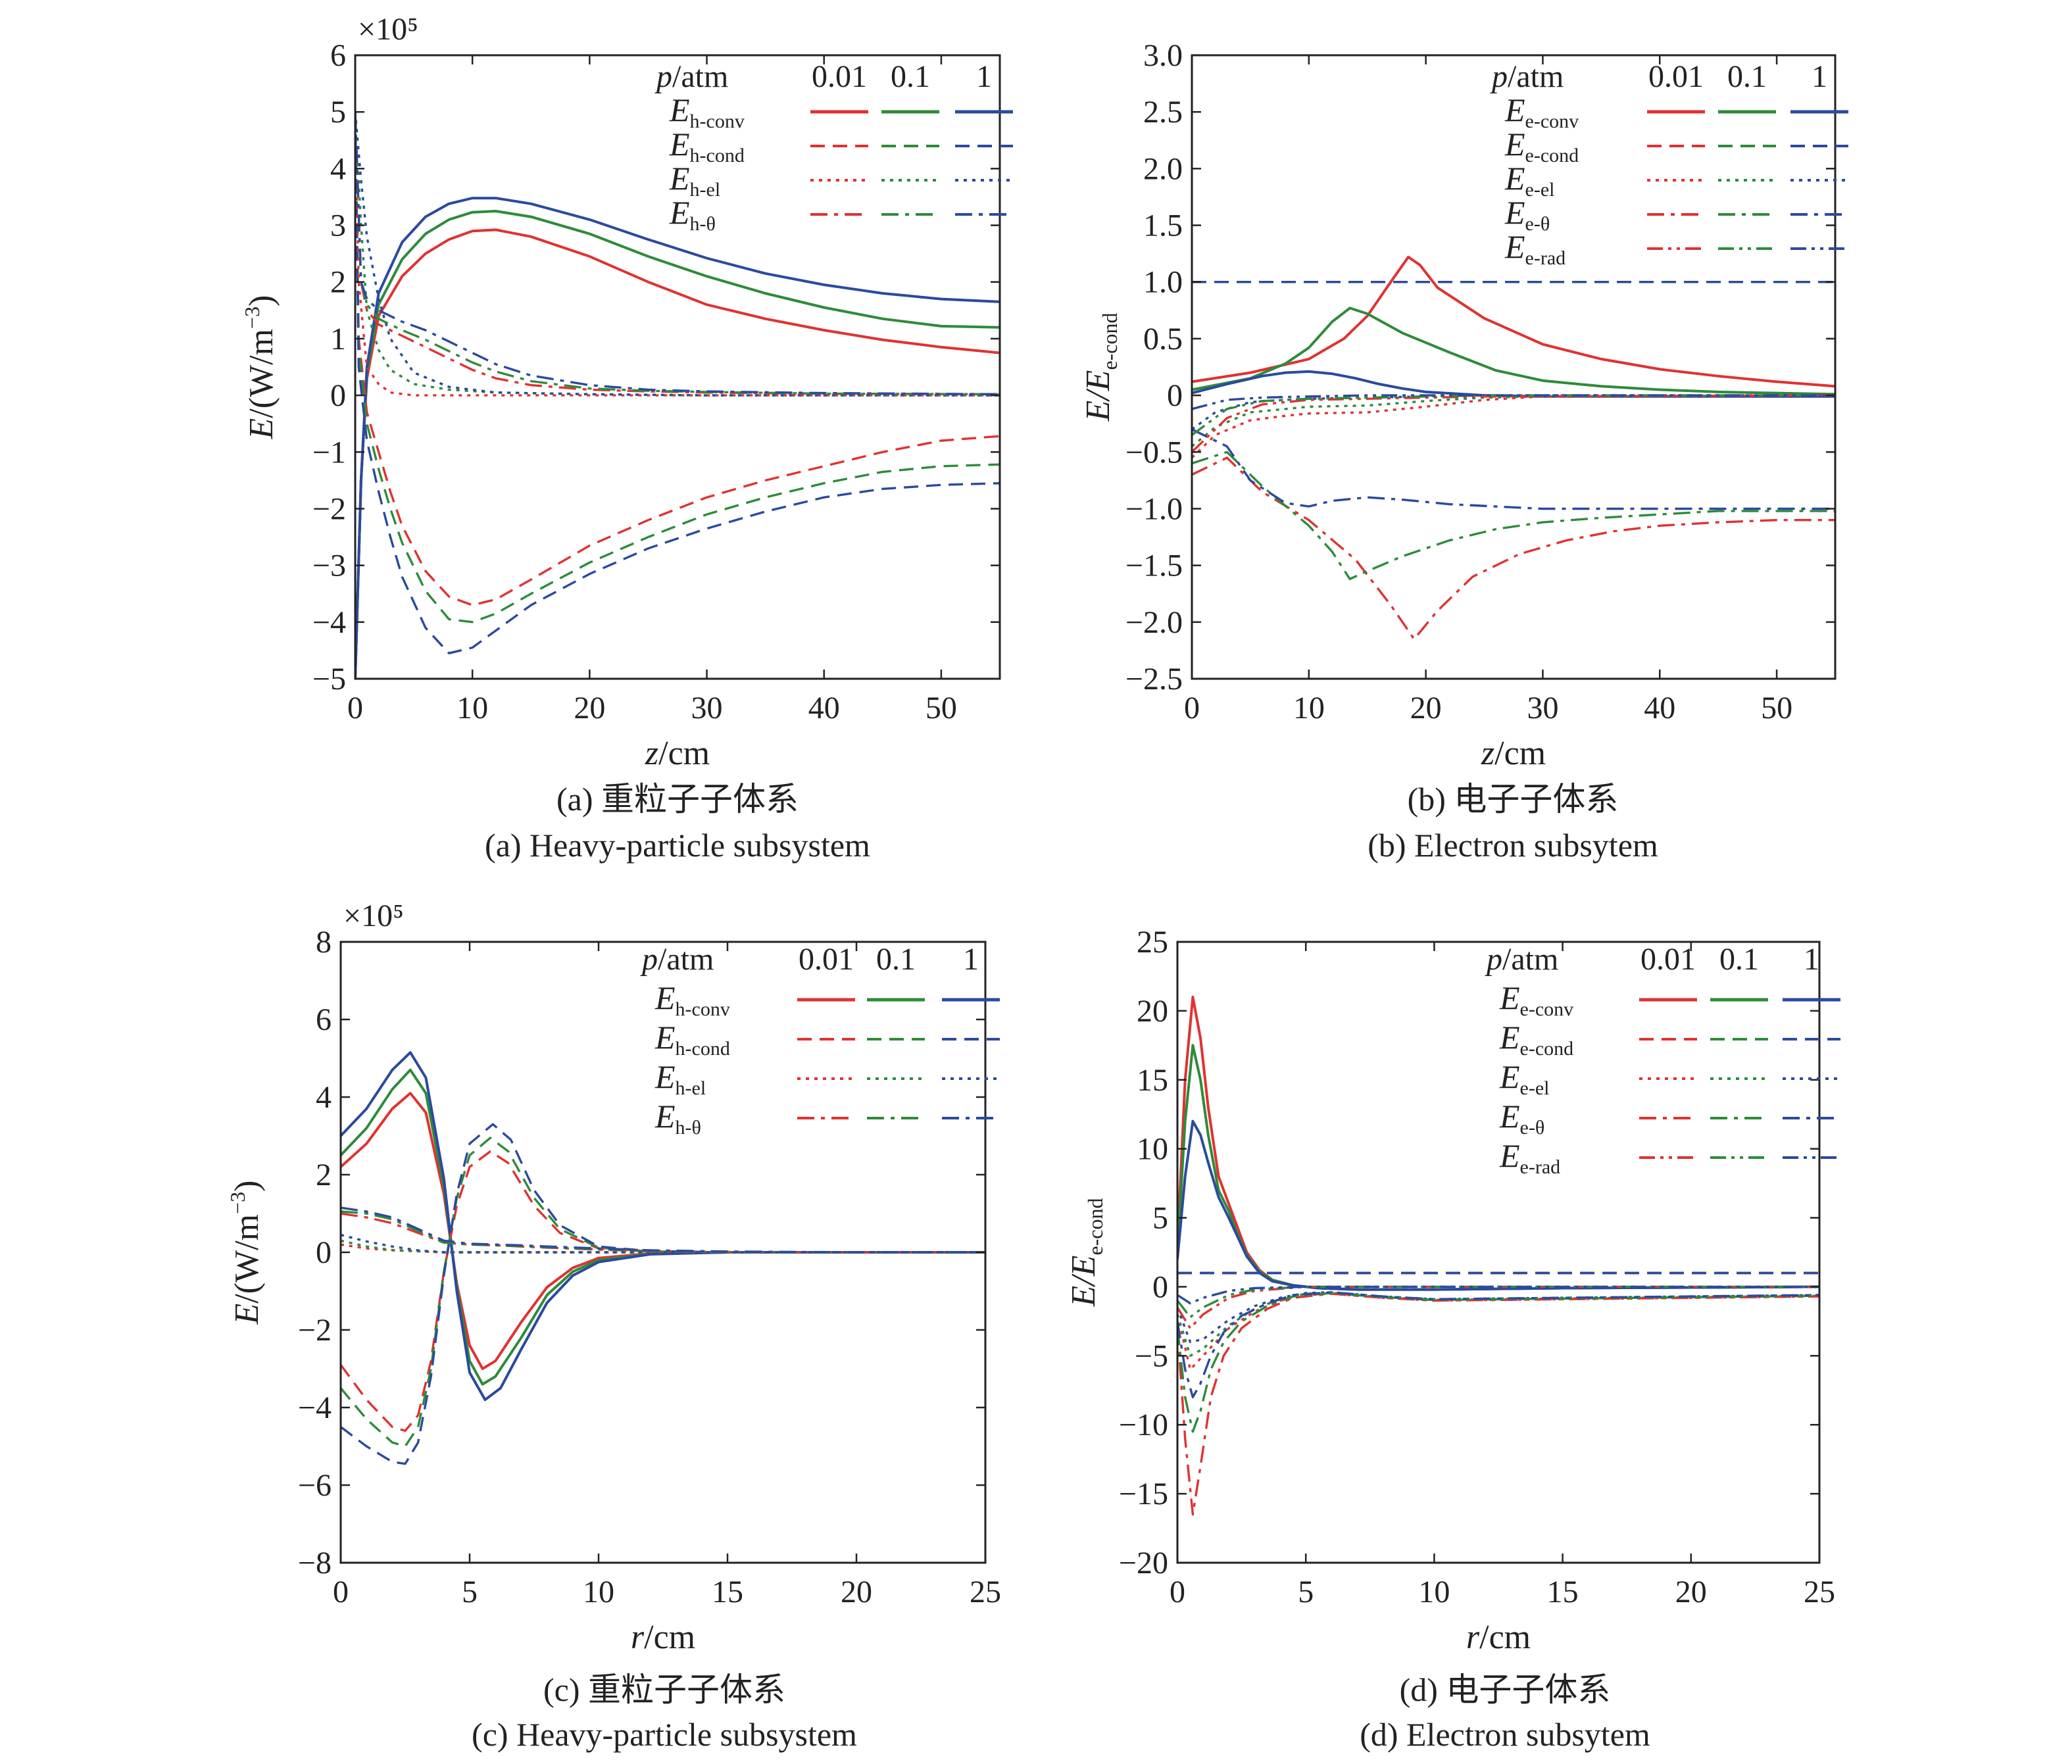  I want to click on caption-chinese: (d) 电子子体系, so click(1505, 1690).